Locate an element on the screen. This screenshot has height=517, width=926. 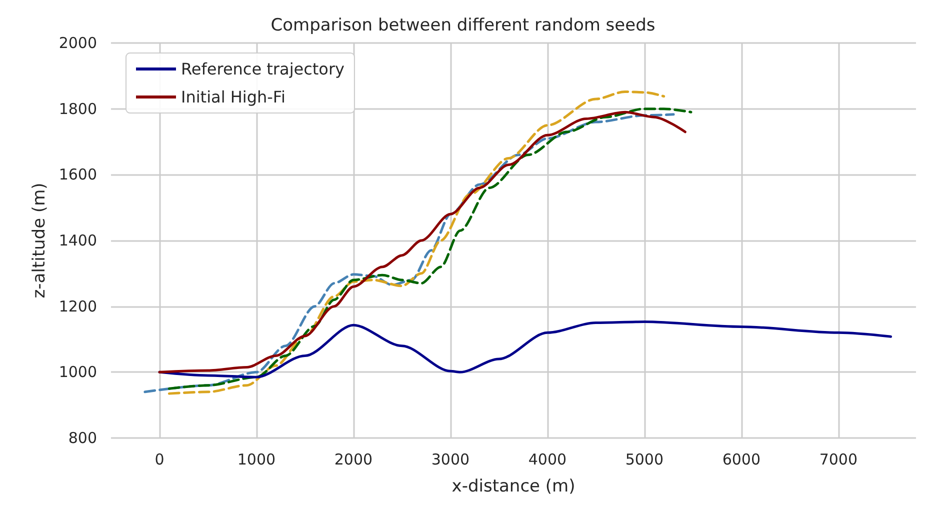
y-tick-label: 800 is located at coordinates (82, 438).